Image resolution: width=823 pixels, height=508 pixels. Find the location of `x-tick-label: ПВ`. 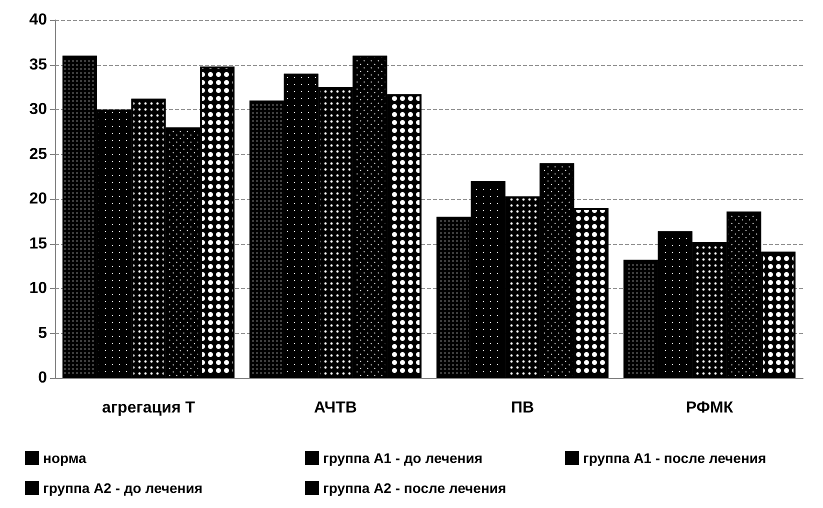

x-tick-label: ПВ is located at coordinates (522, 408).